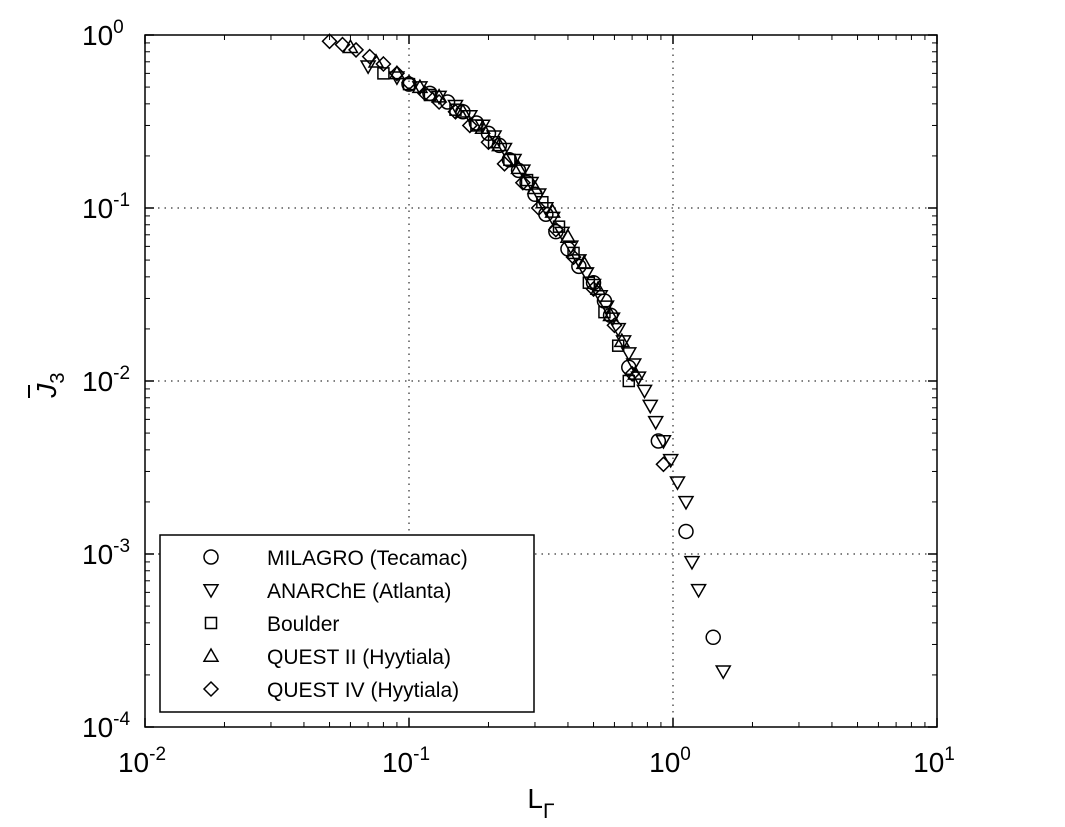  I want to click on legend-label: Boulder, so click(303, 624).